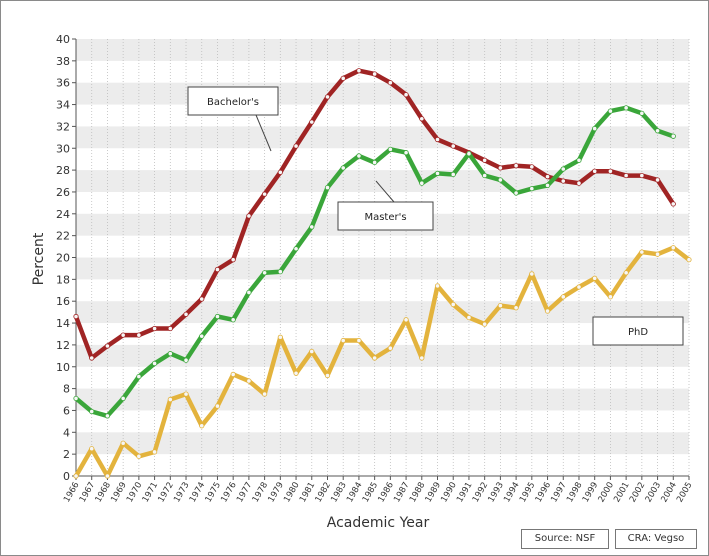 The height and width of the screenshot is (556, 709). I want to click on y-tick-label: 40, so click(63, 39).